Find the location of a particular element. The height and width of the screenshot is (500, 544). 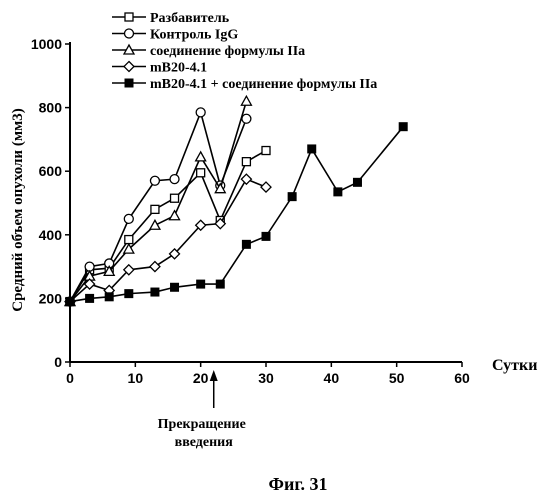

legend-entry: Контроль IgG is located at coordinates (175, 35).